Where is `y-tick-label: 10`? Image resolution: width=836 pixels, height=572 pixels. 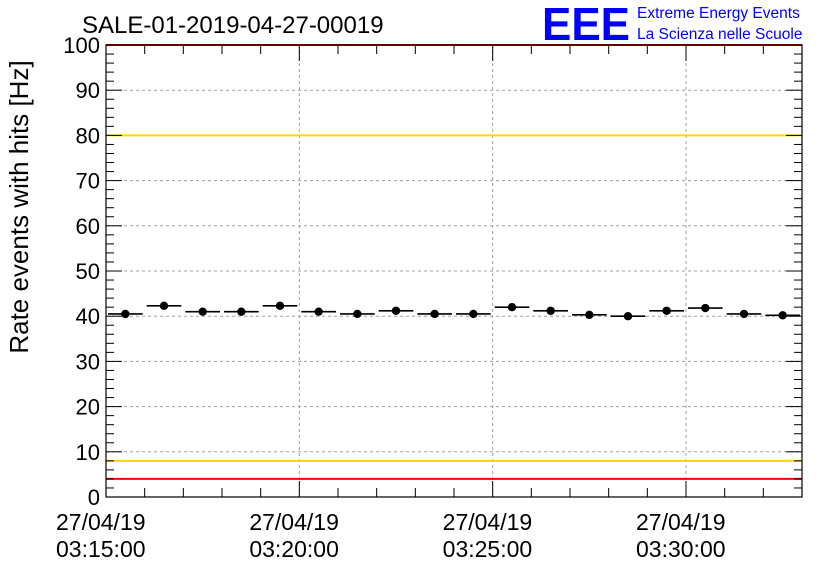
y-tick-label: 10 is located at coordinates (88, 452).